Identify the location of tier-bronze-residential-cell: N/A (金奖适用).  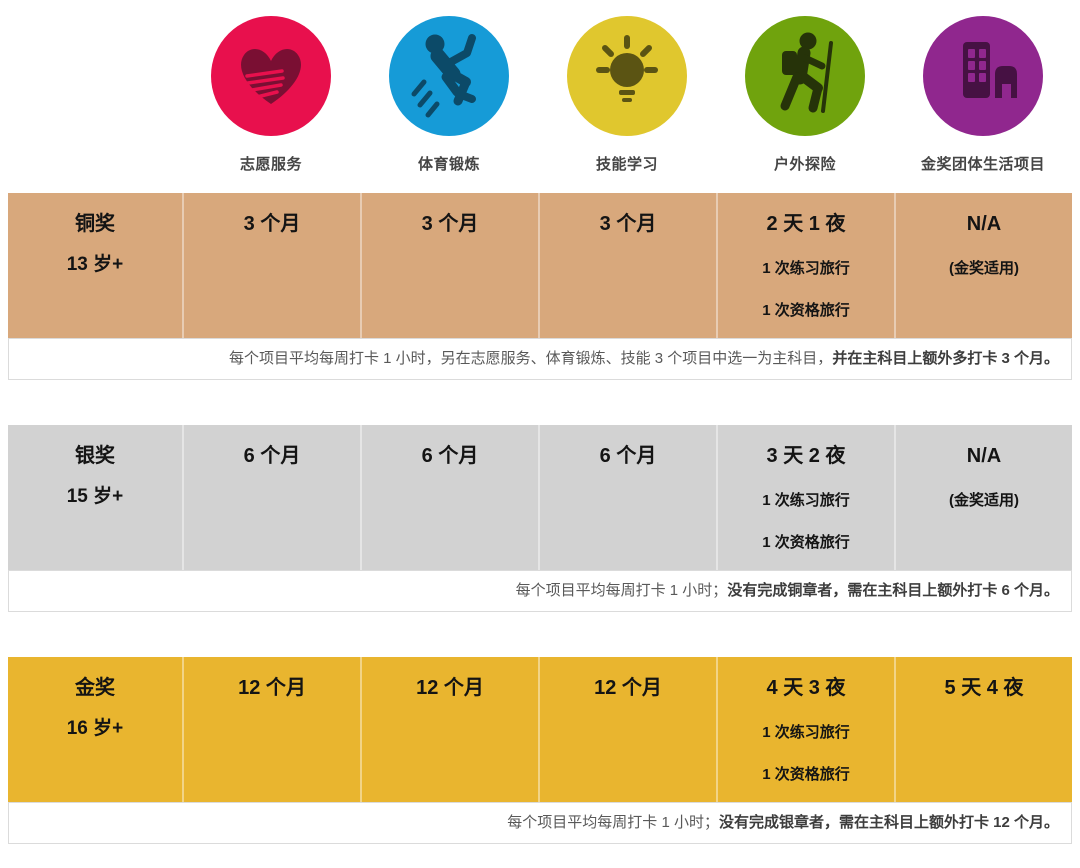
(983, 265).